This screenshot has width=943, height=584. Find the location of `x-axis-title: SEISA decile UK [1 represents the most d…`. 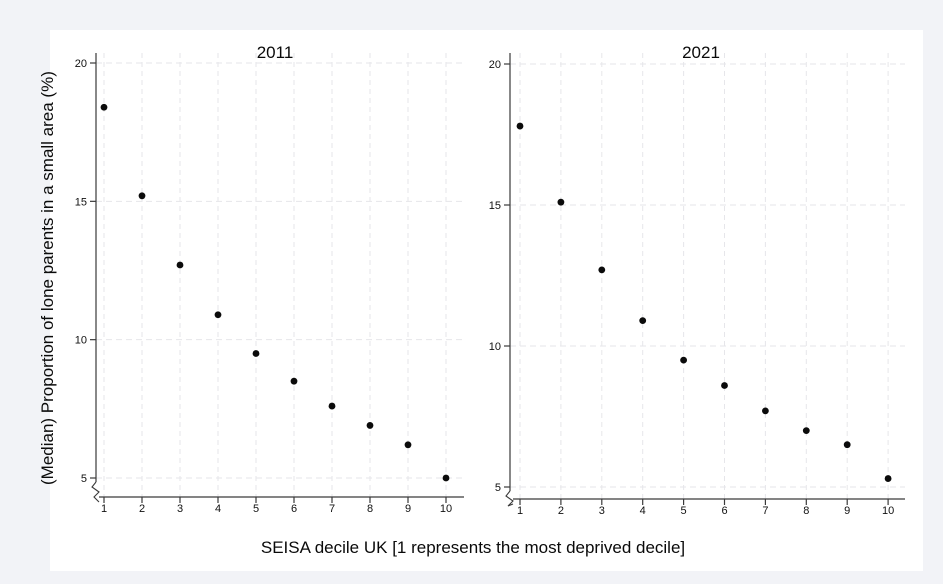

x-axis-title: SEISA decile UK [1 represents the most d… is located at coordinates (473, 547).